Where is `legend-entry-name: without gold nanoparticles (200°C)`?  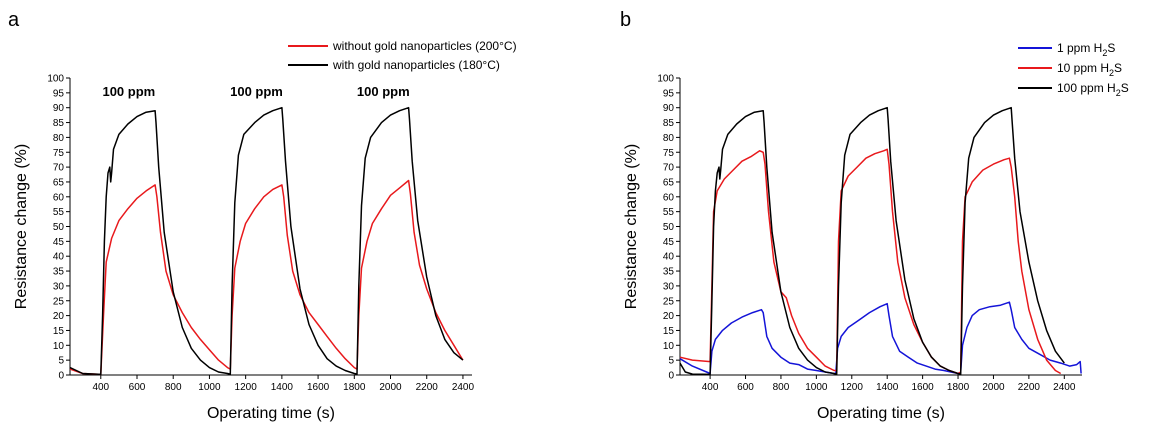
legend-entry-name: without gold nanoparticles (200°C) is located at coordinates (424, 46).